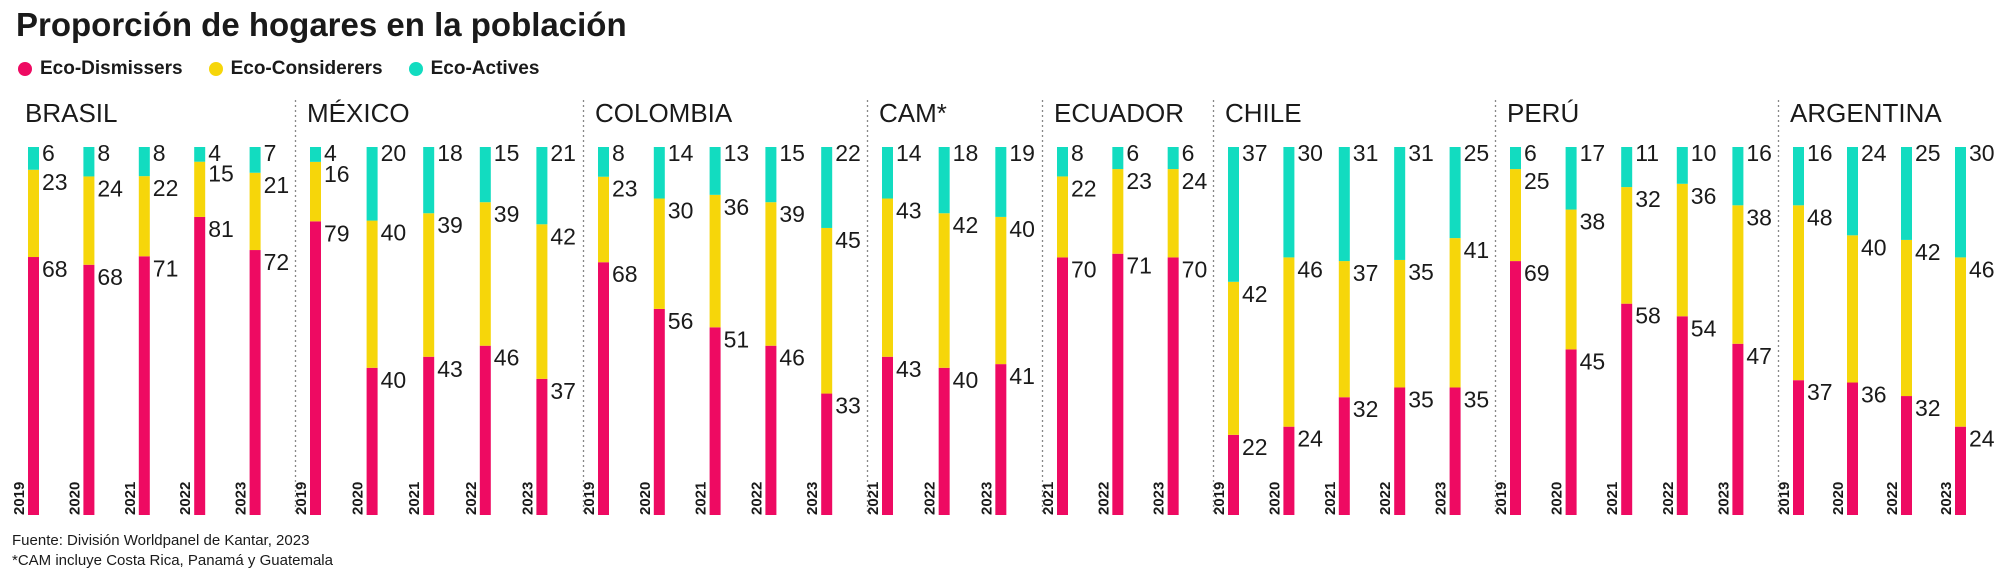 This screenshot has height=578, width=2000. Describe the element at coordinates (450, 225) in the screenshot. I see `value-label-mexico-2021-eco-considerers: 39` at that location.